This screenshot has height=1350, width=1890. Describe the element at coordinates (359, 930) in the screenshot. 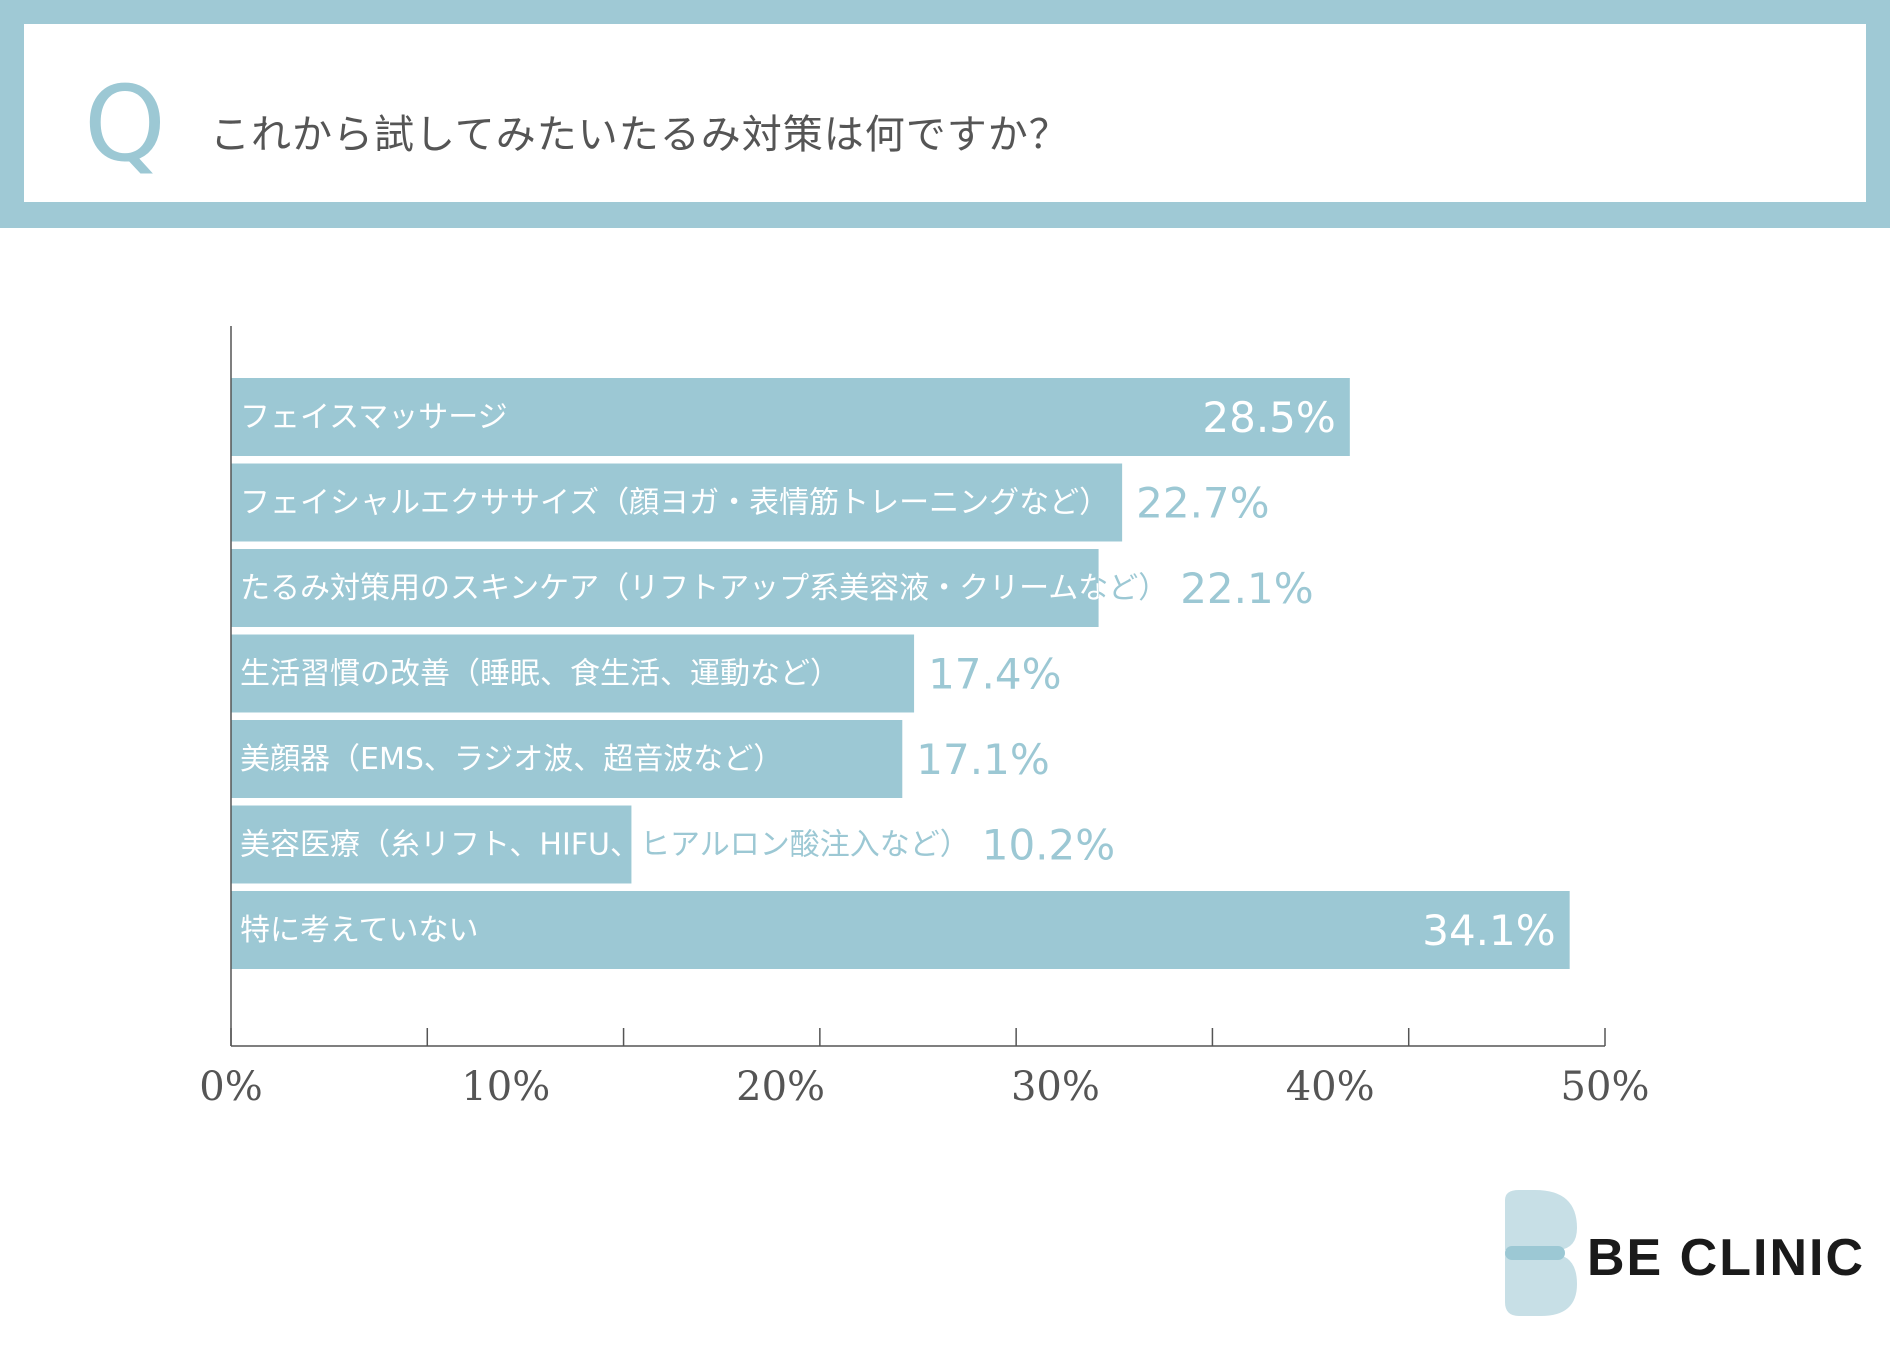

I see `category-label: 特に考えていない` at that location.